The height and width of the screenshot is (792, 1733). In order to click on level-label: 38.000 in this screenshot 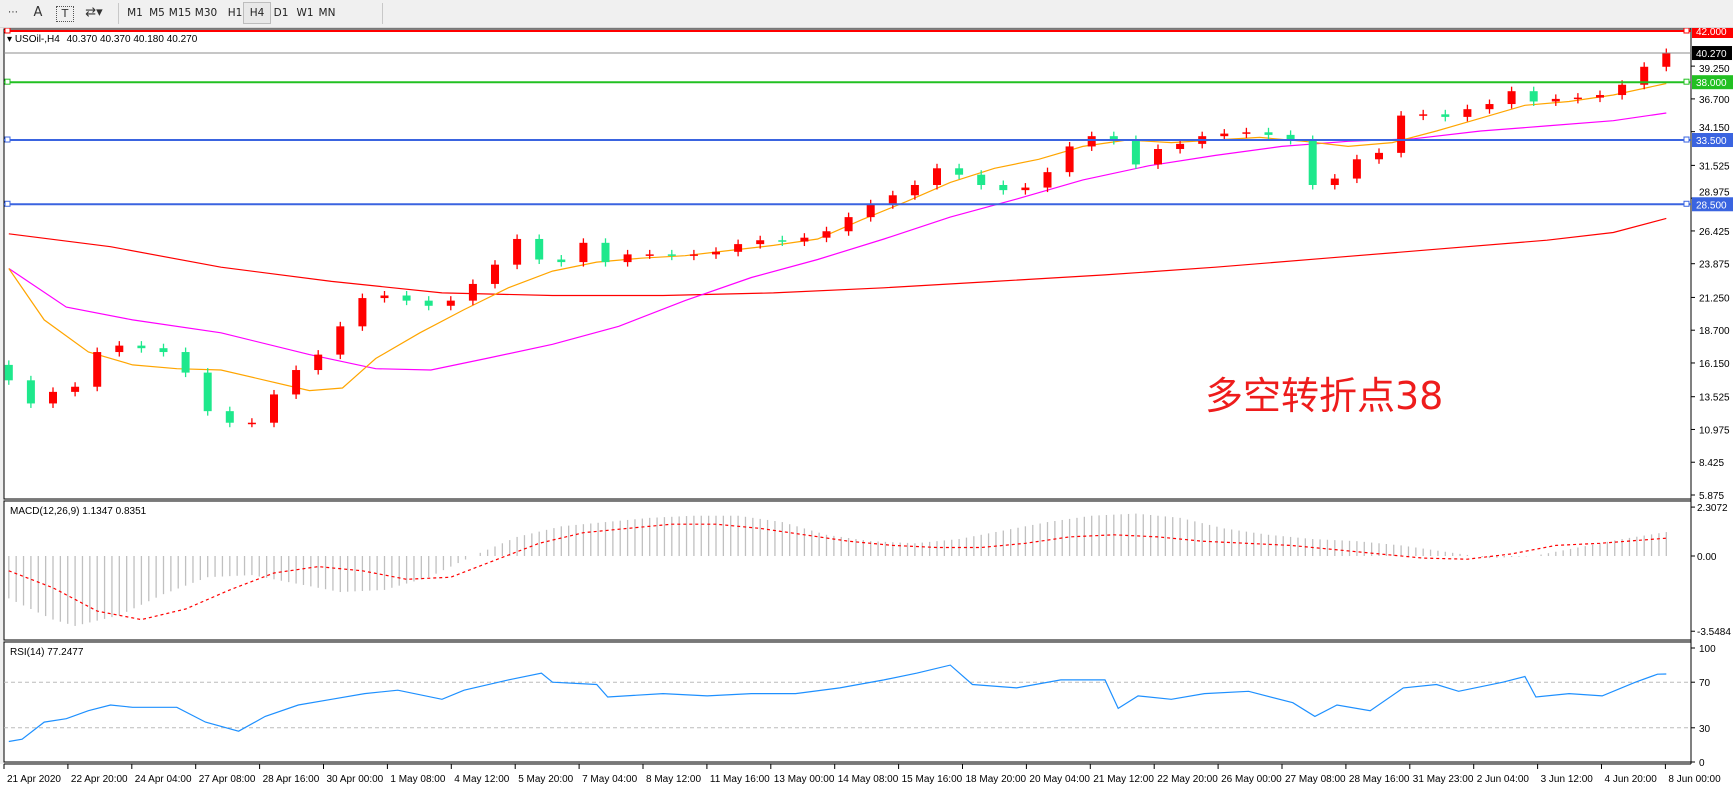, I will do `click(1711, 83)`.